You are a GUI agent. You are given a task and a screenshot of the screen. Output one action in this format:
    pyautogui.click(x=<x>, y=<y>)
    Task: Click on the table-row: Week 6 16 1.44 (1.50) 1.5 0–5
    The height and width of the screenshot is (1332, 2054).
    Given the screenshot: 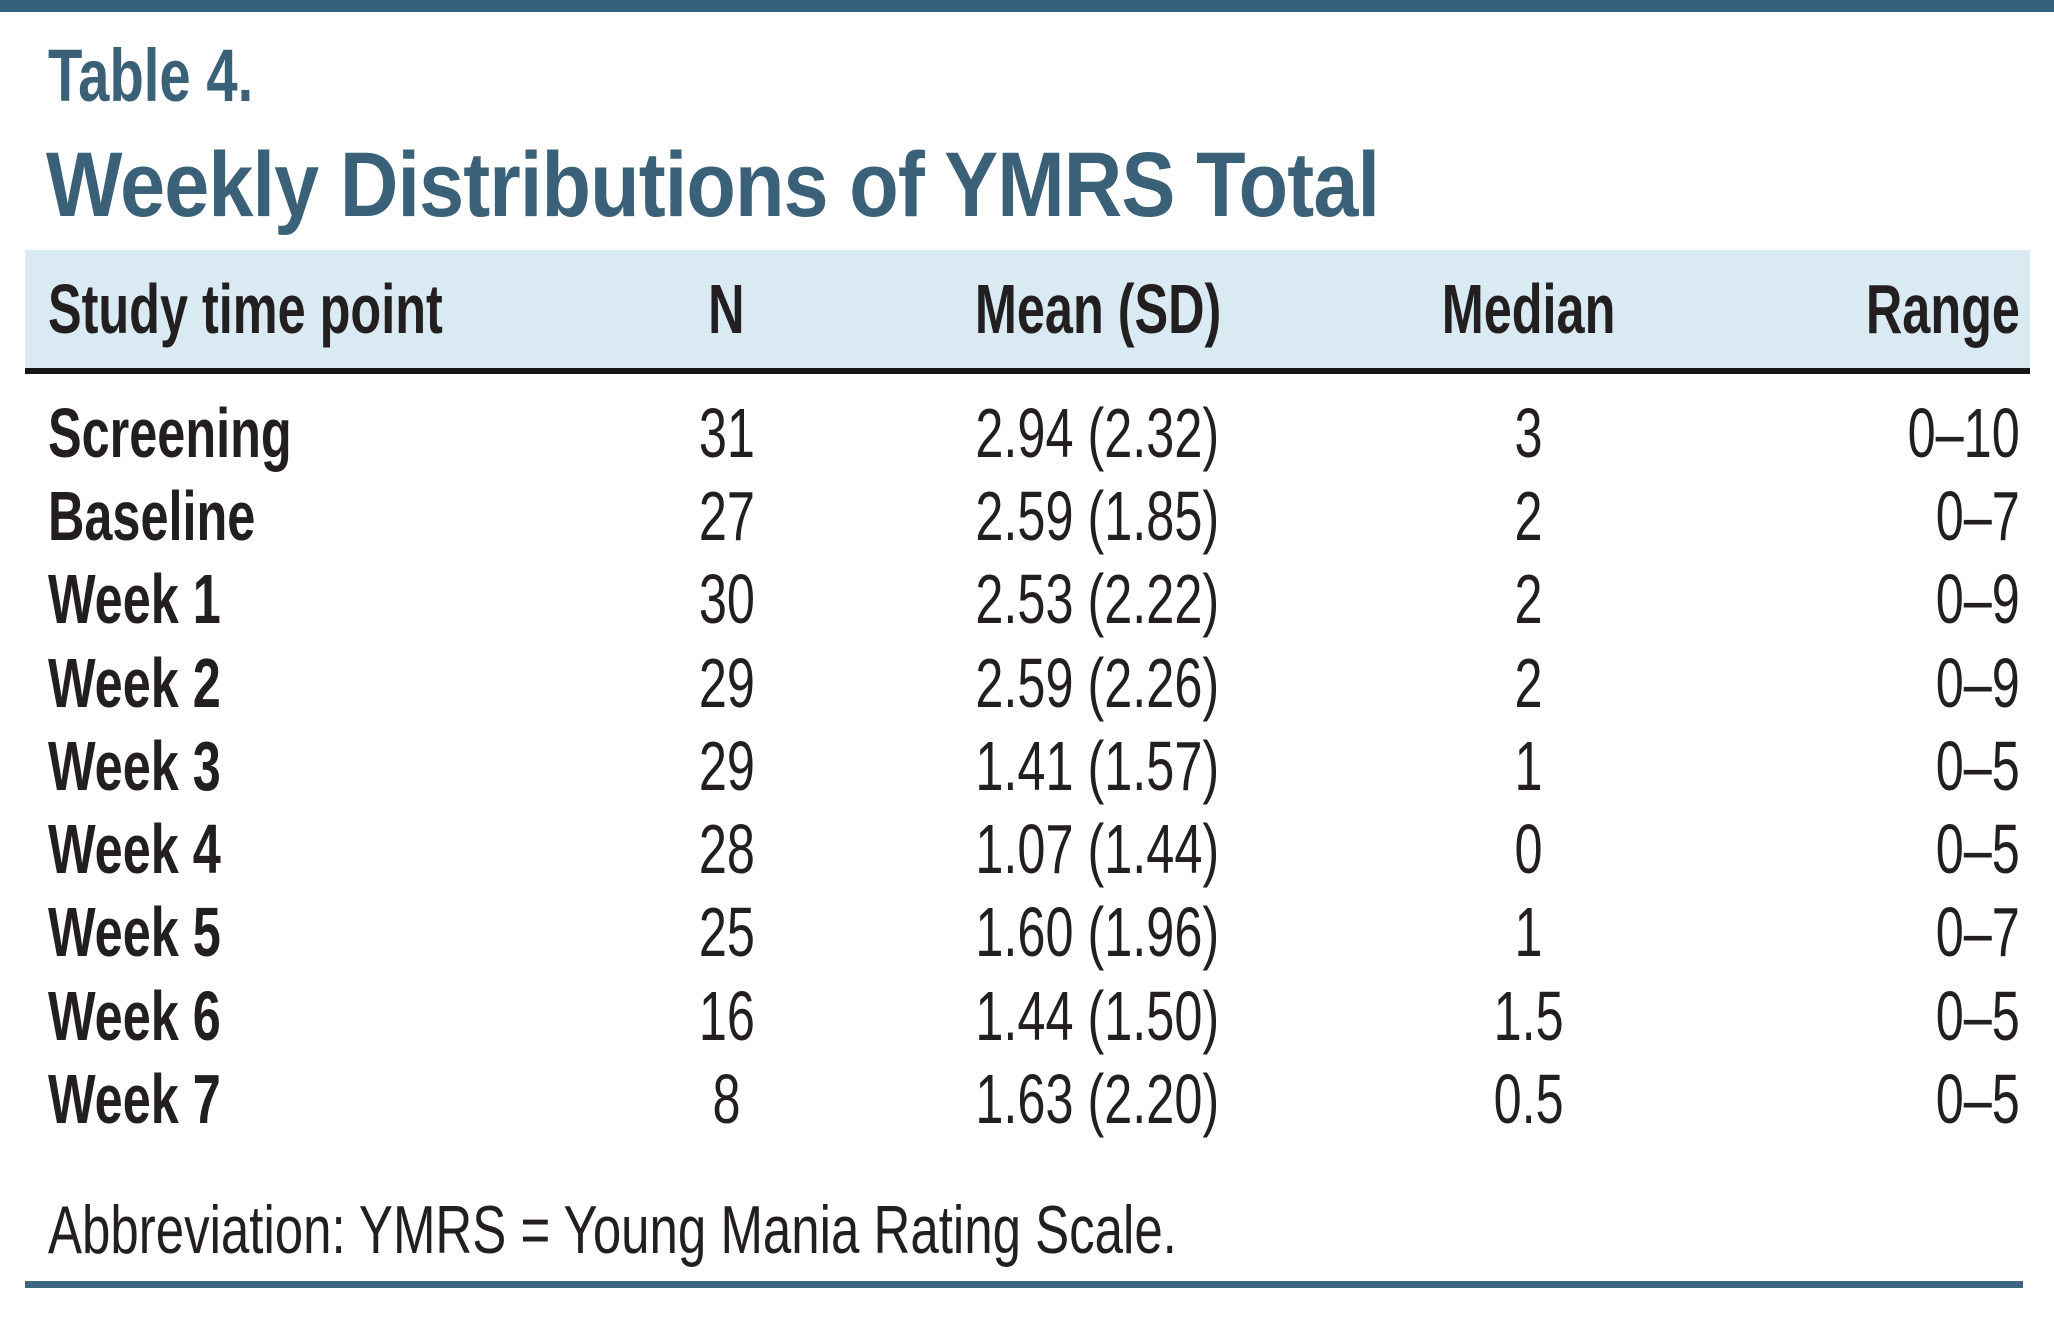 What is the action you would take?
    pyautogui.click(x=1027, y=1015)
    